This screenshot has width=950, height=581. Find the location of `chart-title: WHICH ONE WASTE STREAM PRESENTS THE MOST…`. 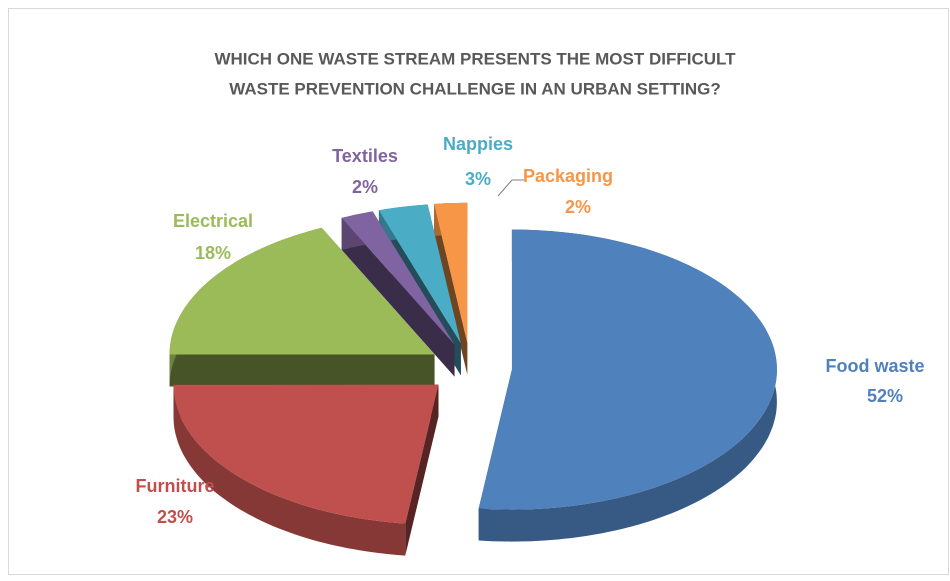

chart-title: WHICH ONE WASTE STREAM PRESENTS THE MOST… is located at coordinates (475, 58).